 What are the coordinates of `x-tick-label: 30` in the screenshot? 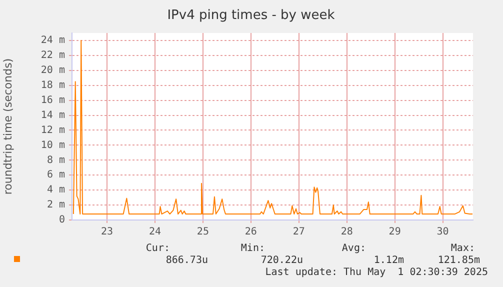 It's located at (442, 232).